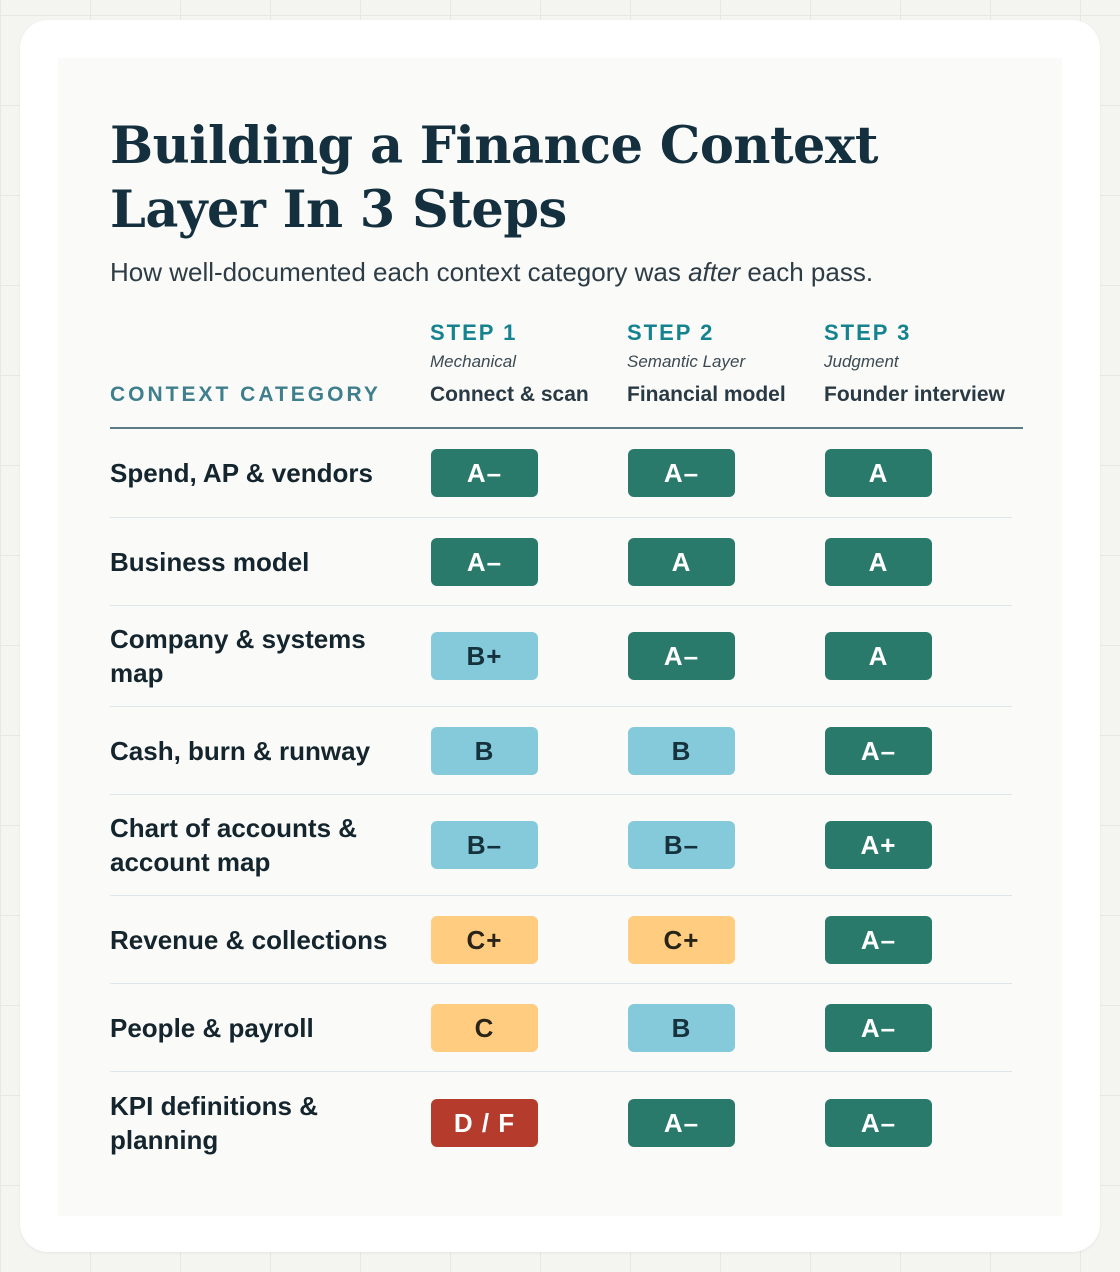 The width and height of the screenshot is (1120, 1272). What do you see at coordinates (561, 656) in the screenshot?
I see `table-row: Company & systems map B+ A– A` at bounding box center [561, 656].